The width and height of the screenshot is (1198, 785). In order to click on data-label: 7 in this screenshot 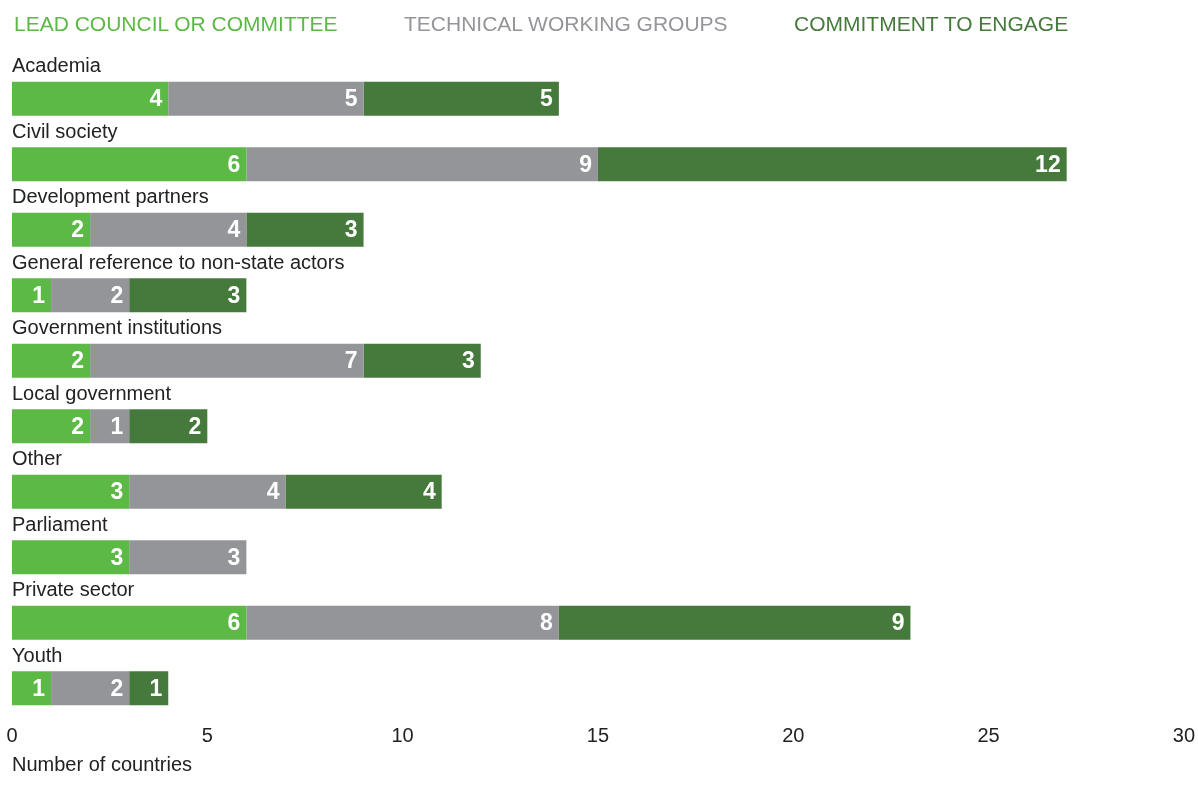, I will do `click(351, 360)`.